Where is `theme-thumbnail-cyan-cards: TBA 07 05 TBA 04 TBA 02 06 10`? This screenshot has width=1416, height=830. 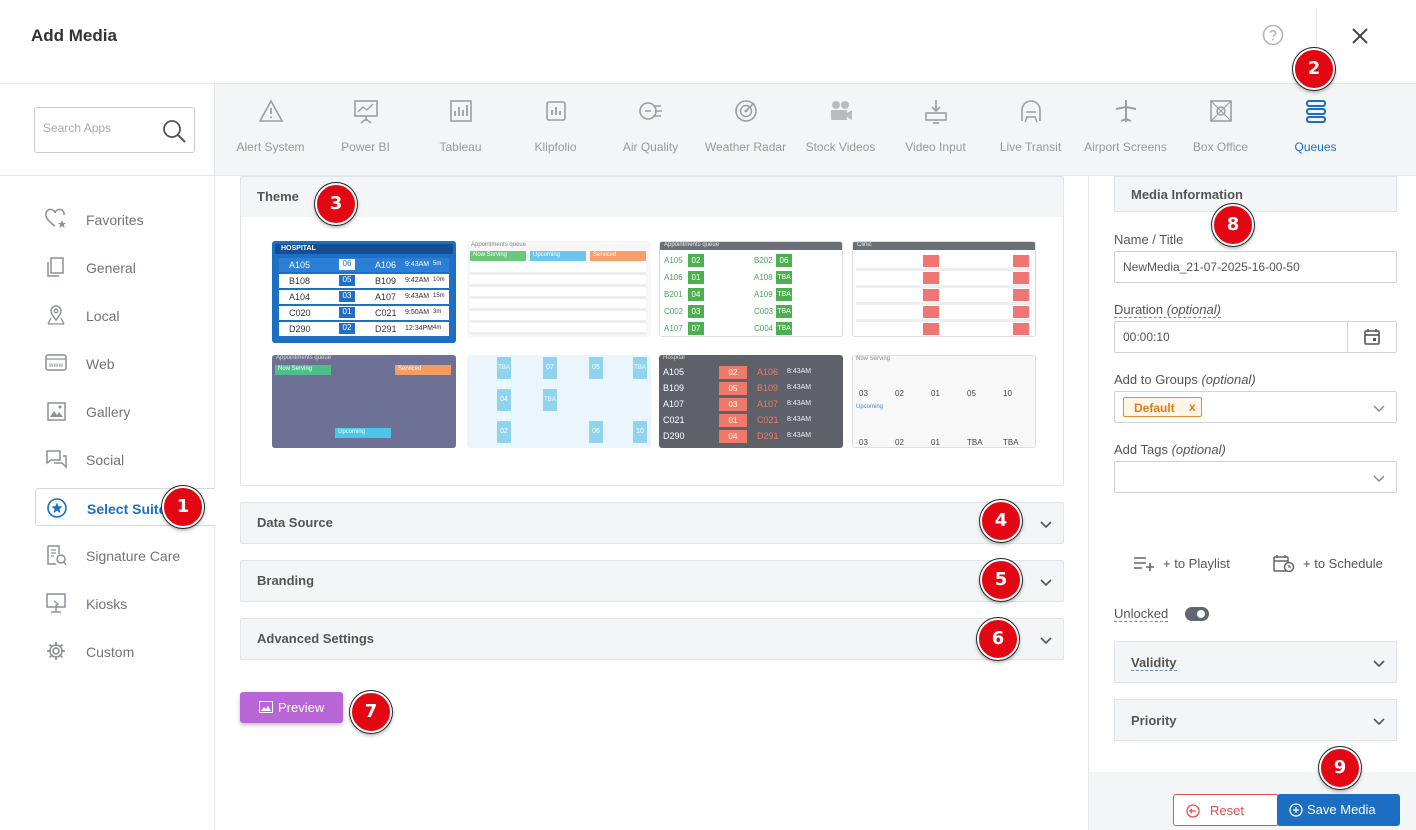 theme-thumbnail-cyan-cards: TBA 07 05 TBA 04 TBA 02 06 10 is located at coordinates (559, 401).